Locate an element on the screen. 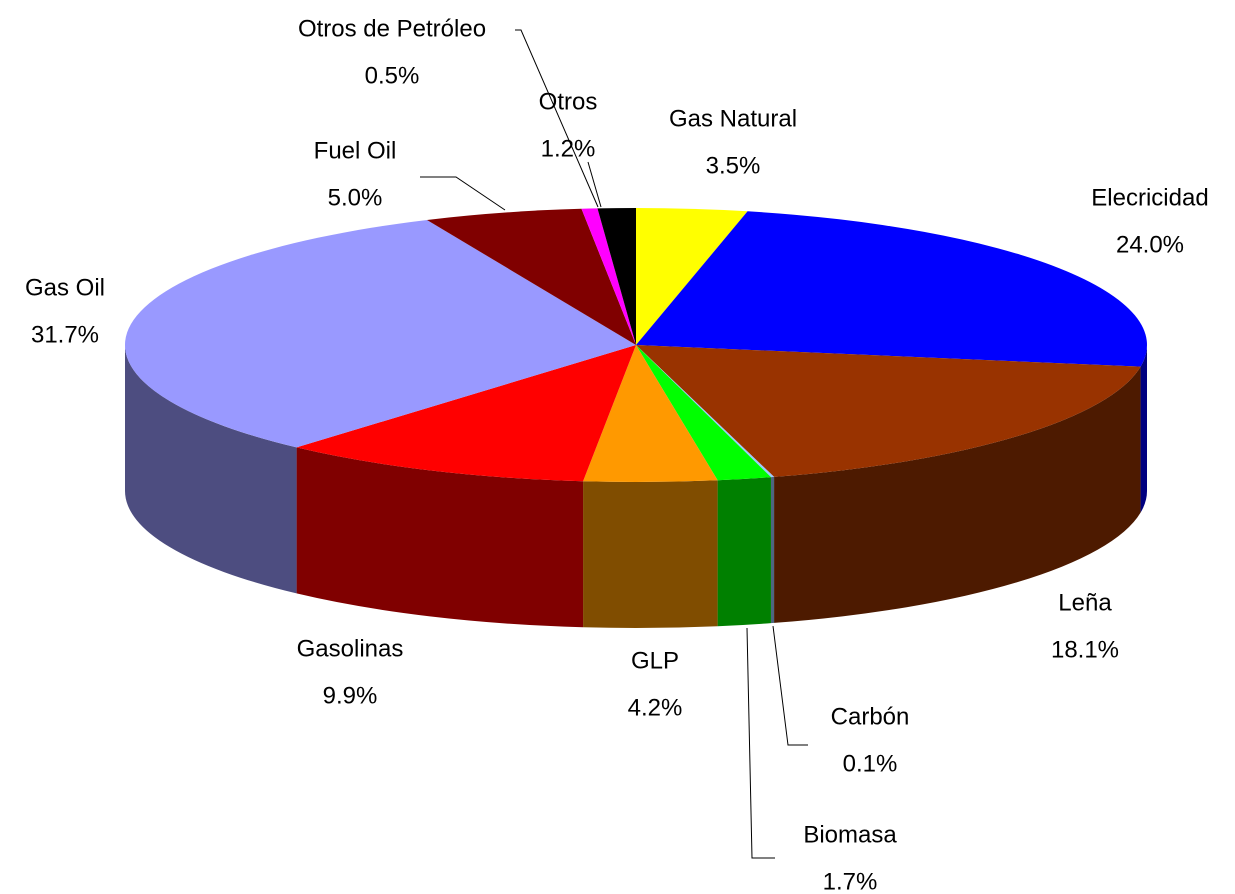 This screenshot has width=1235, height=894. data-label-value: 1.2% is located at coordinates (568, 148).